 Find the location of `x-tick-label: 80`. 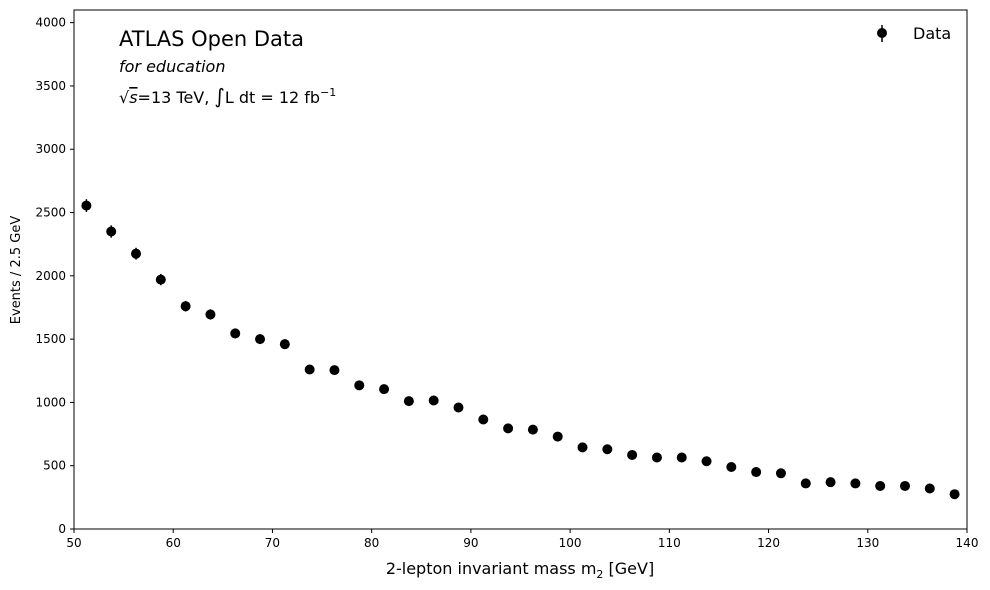

x-tick-label: 80 is located at coordinates (371, 543).